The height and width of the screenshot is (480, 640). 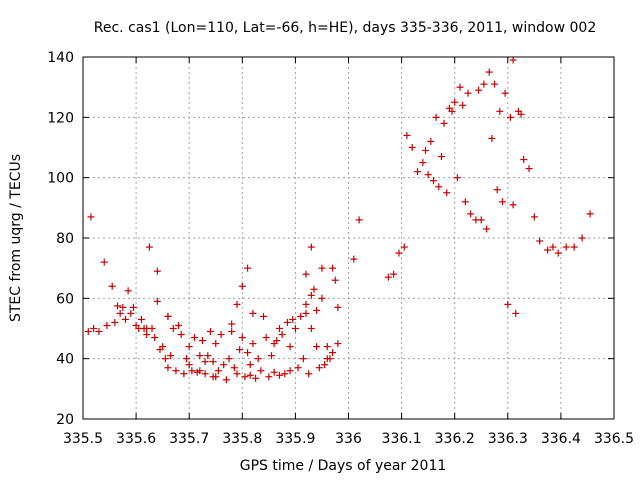 I want to click on y-tick-label: 100, so click(x=60, y=179).